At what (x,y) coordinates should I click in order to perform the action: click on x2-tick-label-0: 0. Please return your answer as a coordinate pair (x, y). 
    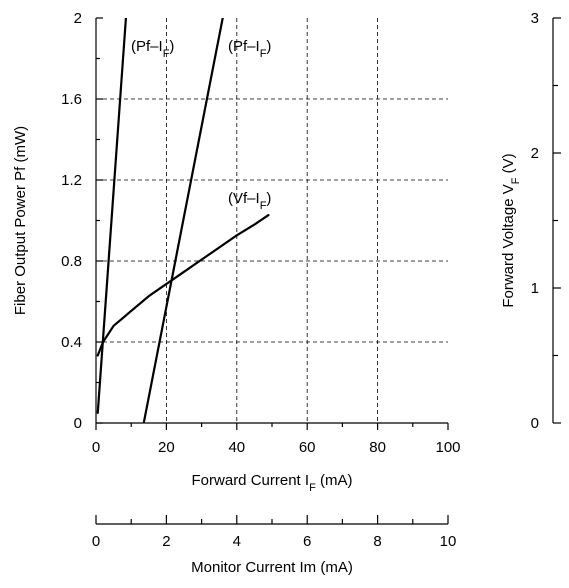
    Looking at the image, I should click on (96, 541).